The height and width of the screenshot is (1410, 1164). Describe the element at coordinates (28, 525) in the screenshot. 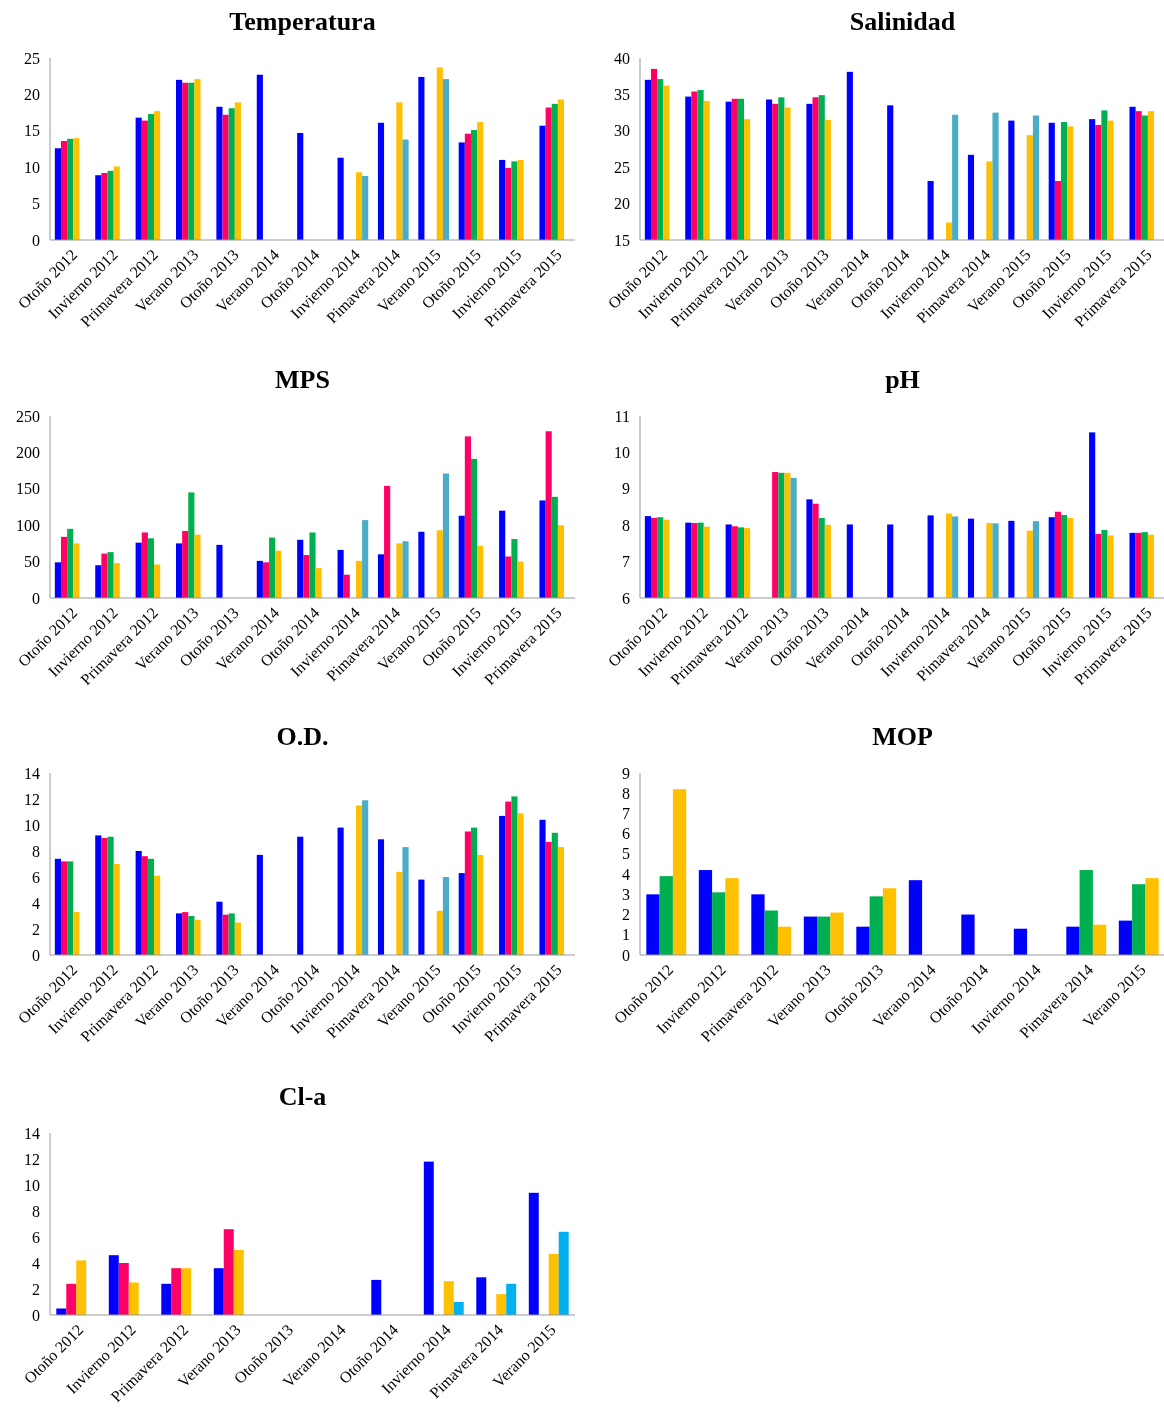

I see `y-tick-label: 100` at that location.